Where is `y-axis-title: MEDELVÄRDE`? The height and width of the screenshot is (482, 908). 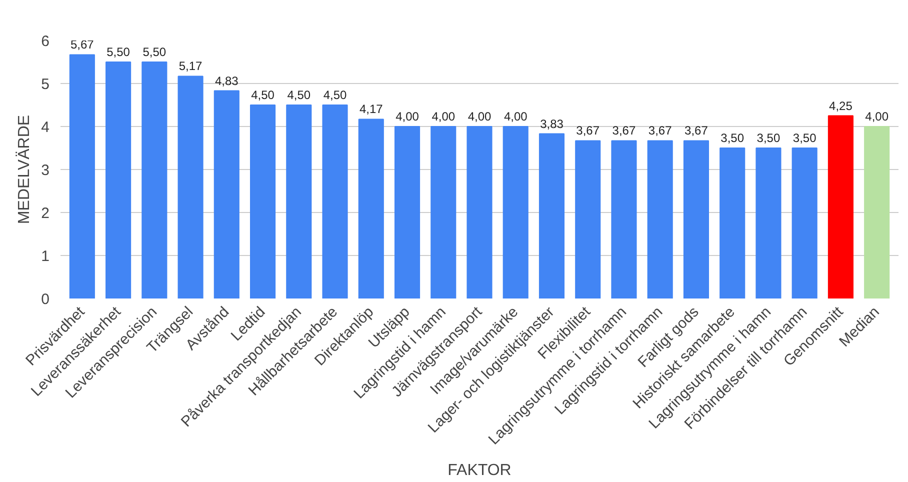 y-axis-title: MEDELVÄRDE is located at coordinates (24, 169).